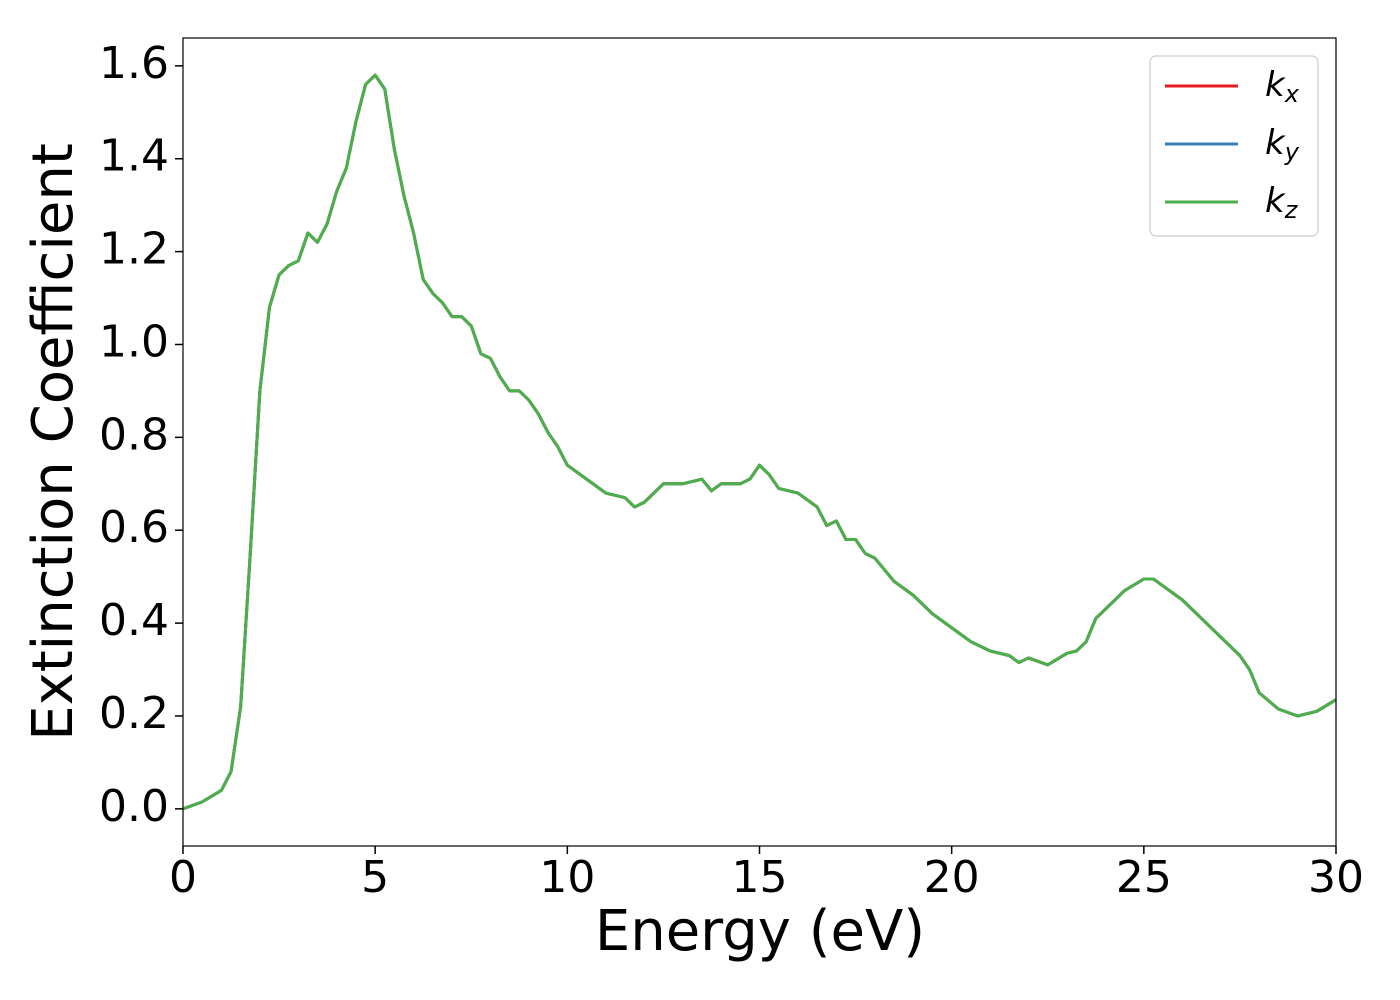  I want to click on y-tick-label: 1.6, so click(134, 63).